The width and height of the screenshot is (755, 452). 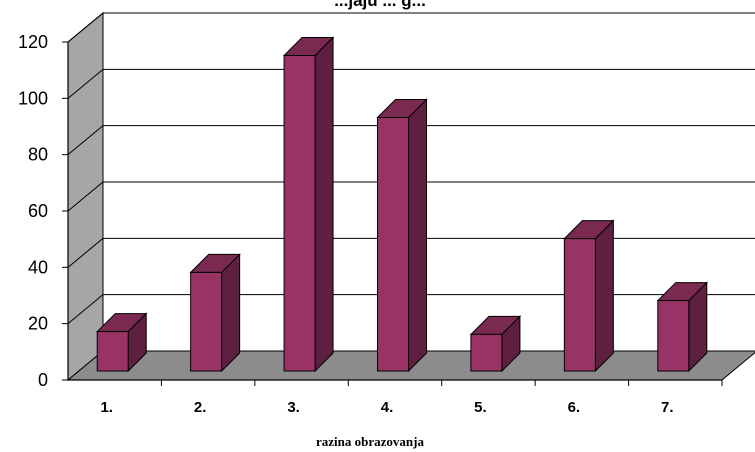 I want to click on y-tick-label: 40, so click(x=38, y=267).